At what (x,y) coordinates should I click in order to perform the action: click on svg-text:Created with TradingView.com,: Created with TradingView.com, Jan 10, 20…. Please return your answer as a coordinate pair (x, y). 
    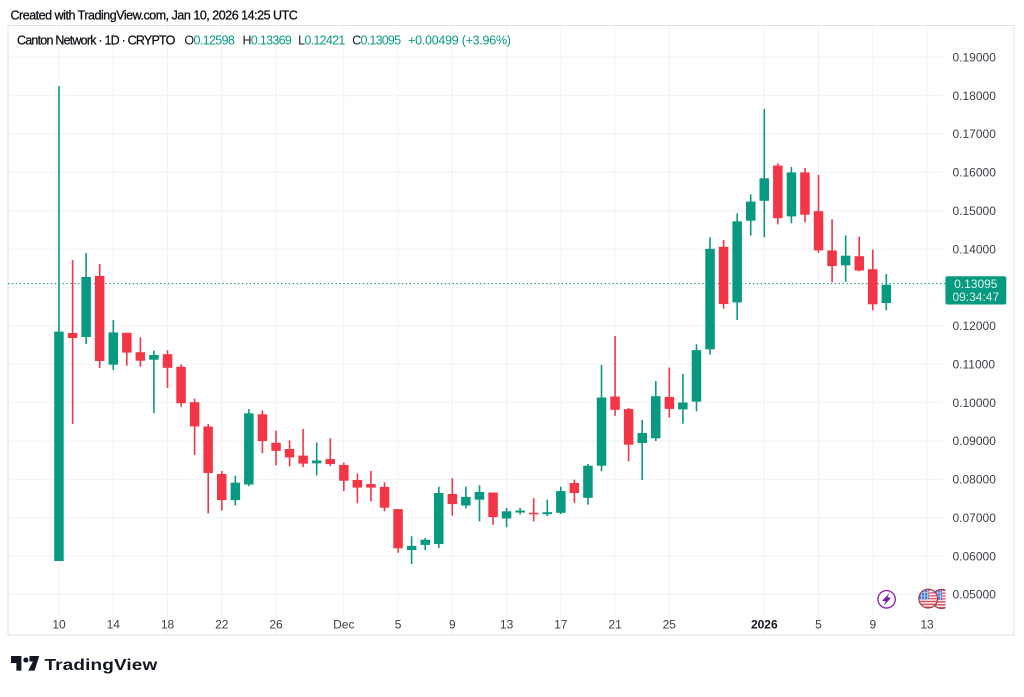
    Looking at the image, I should click on (154, 16).